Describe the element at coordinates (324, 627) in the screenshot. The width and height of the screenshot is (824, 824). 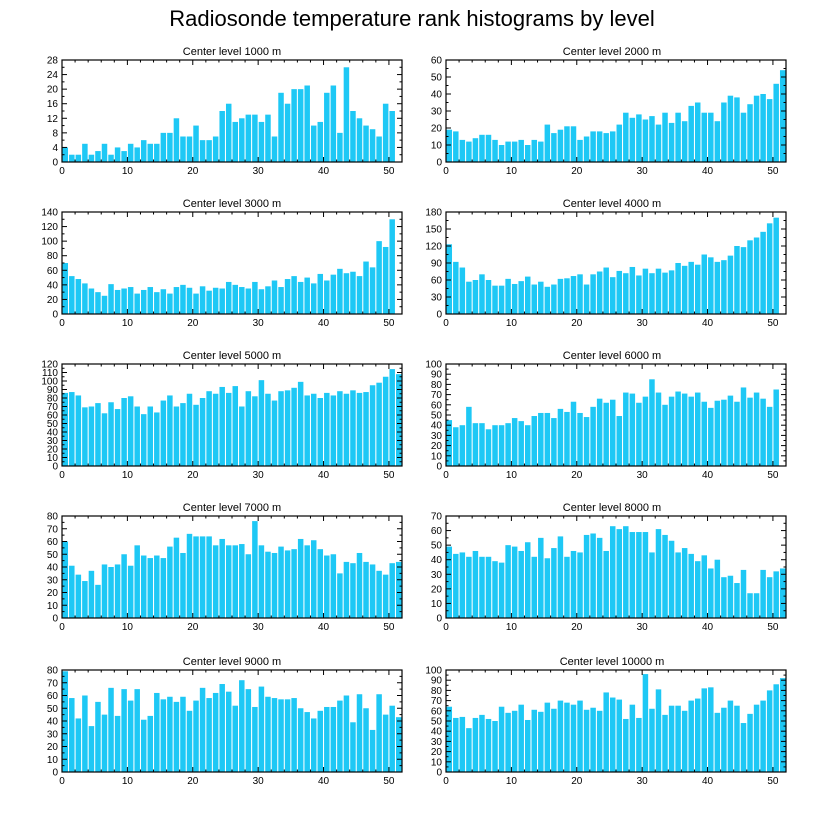
I see `x-tick-label: 40` at that location.